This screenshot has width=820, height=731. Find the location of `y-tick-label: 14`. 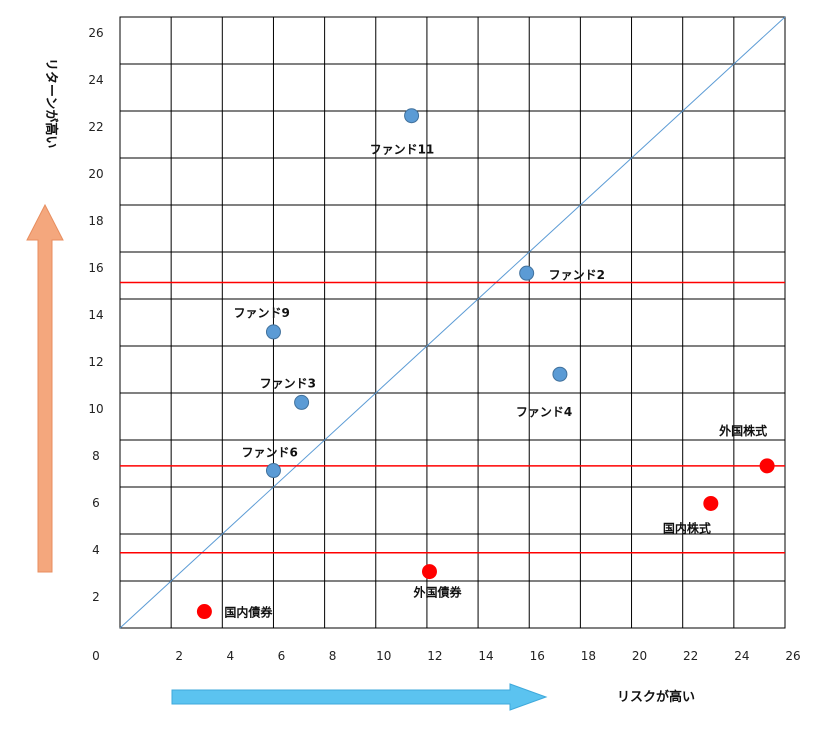

y-tick-label: 14 is located at coordinates (95, 315).